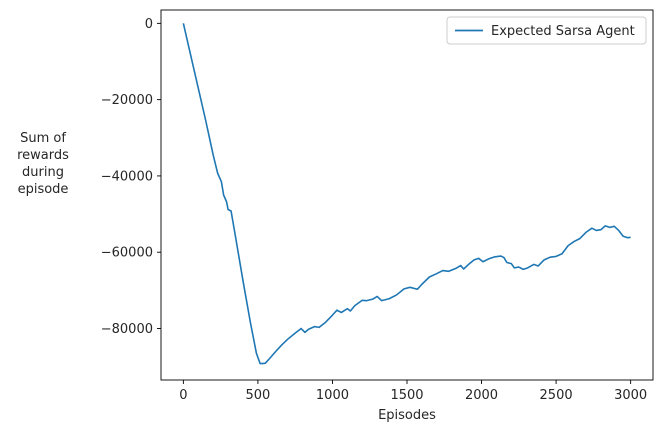 The image size is (667, 432). I want to click on y-axis-label-line: during, so click(43, 172).